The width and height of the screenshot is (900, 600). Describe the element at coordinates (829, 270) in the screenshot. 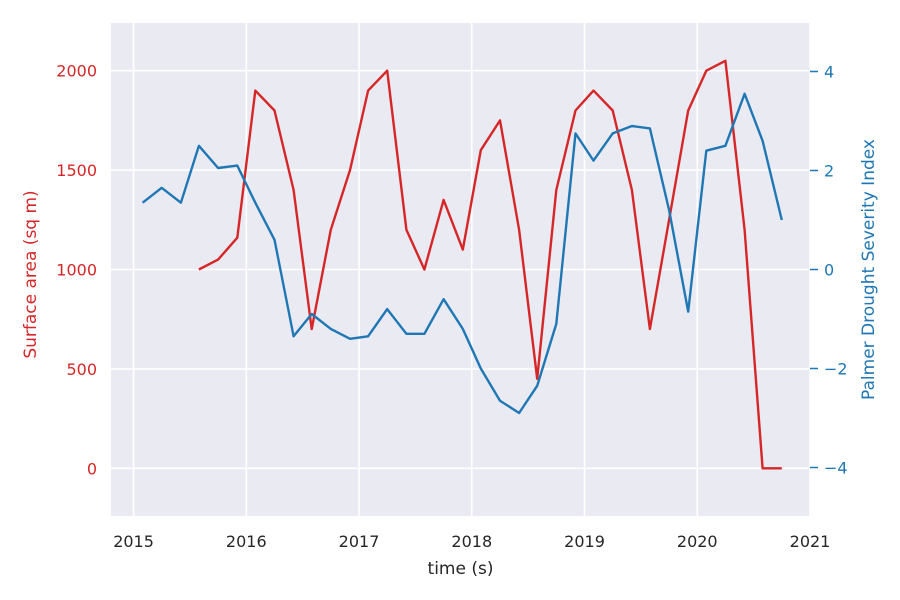

I see `y-right-tick-label: 0` at that location.